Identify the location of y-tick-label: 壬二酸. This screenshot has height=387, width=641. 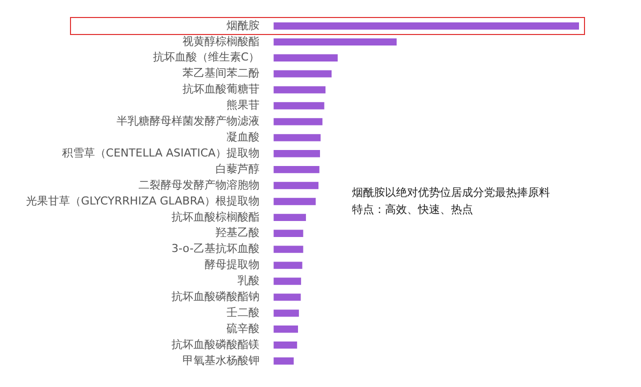
(243, 313).